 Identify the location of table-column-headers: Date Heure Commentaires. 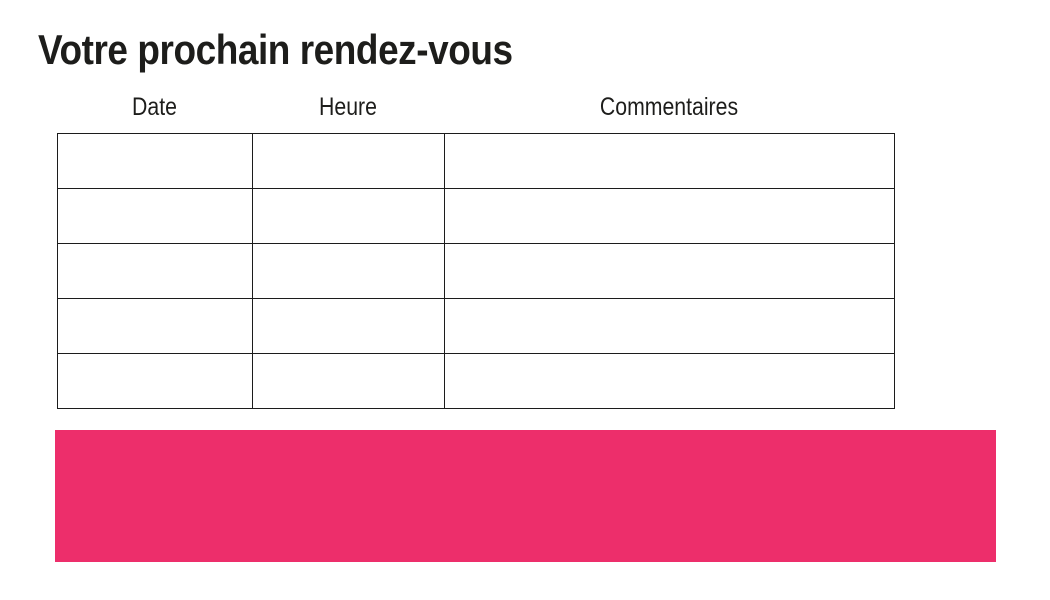
(475, 107).